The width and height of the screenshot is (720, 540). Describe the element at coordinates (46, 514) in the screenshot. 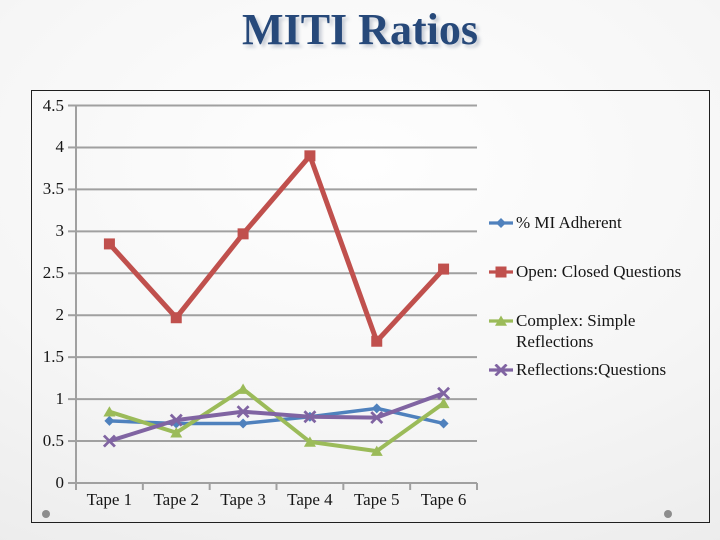

I see `slide-decoration-dot-left` at that location.